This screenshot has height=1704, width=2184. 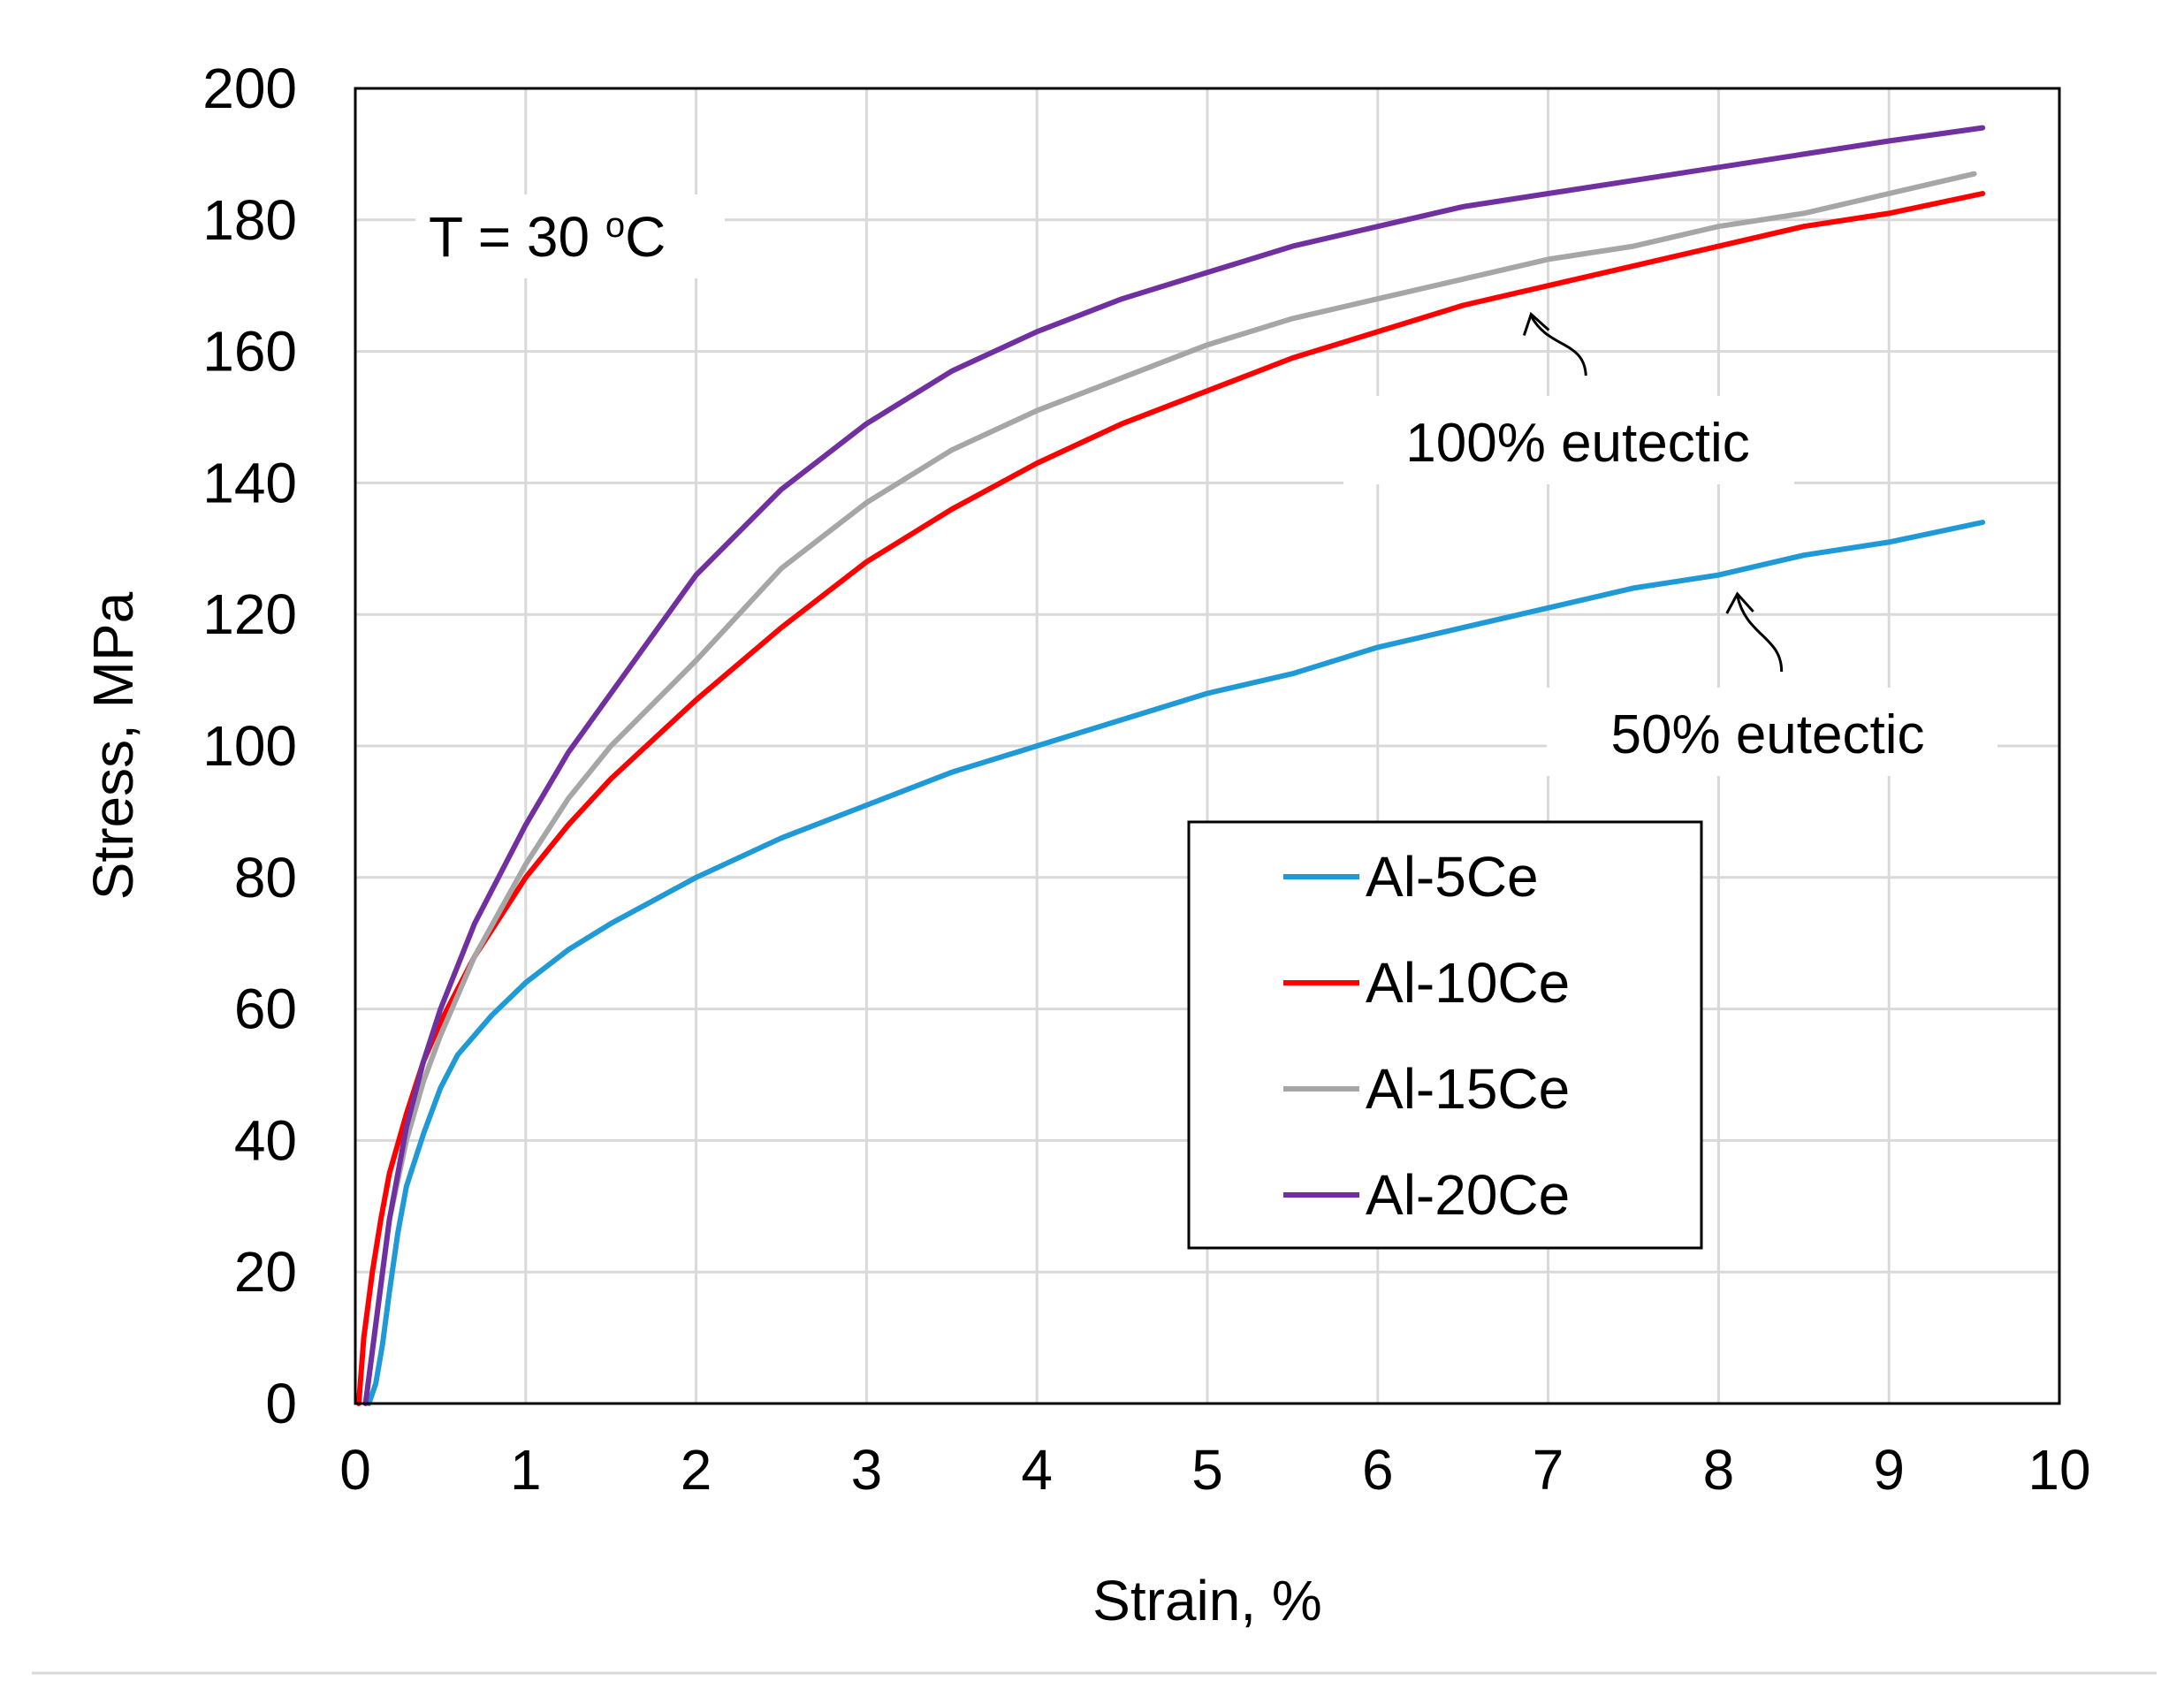 I want to click on y-tick-label: 160, so click(x=249, y=352).